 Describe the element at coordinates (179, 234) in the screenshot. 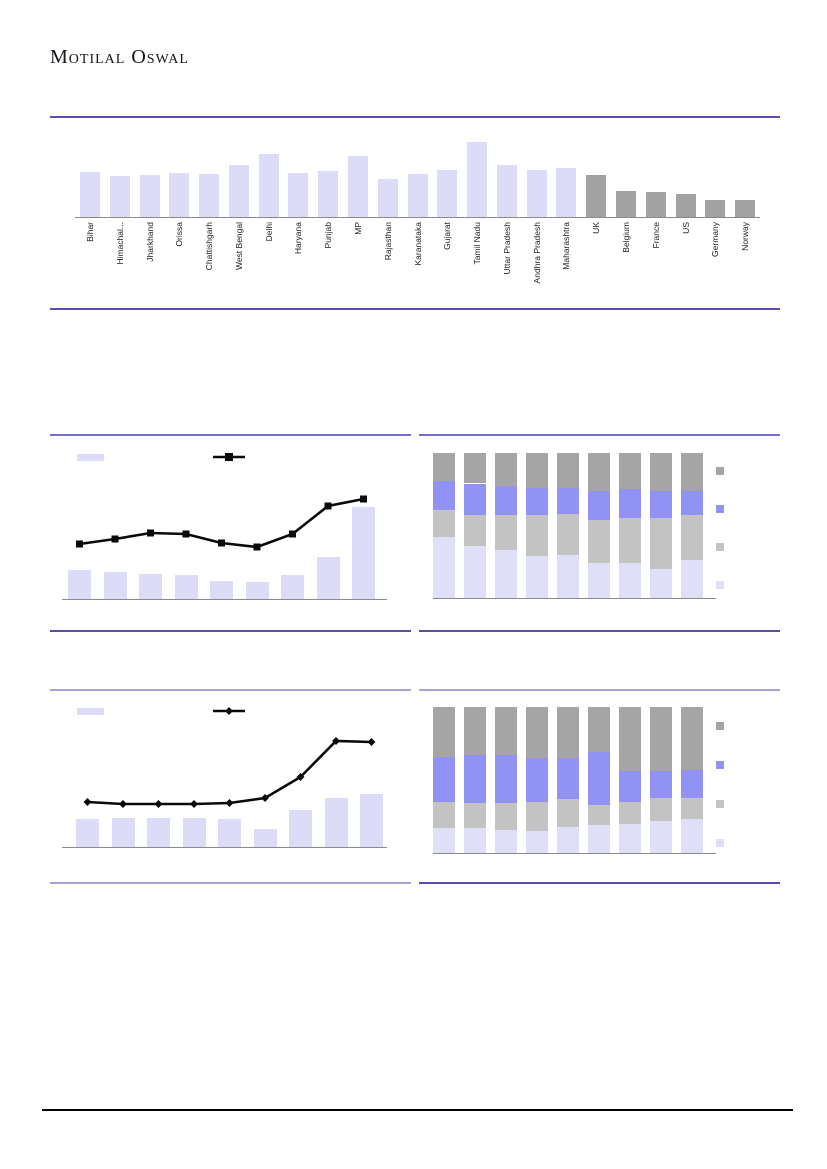

I see `x-axis-label: Orissa` at that location.